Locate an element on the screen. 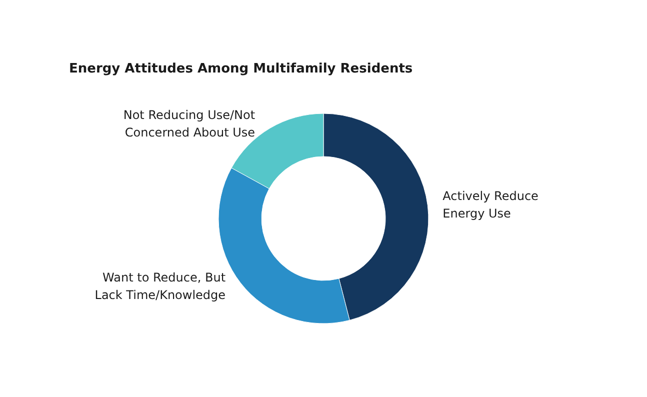 The width and height of the screenshot is (647, 397). slice-label: Actively Reduce Energy Use is located at coordinates (490, 204).